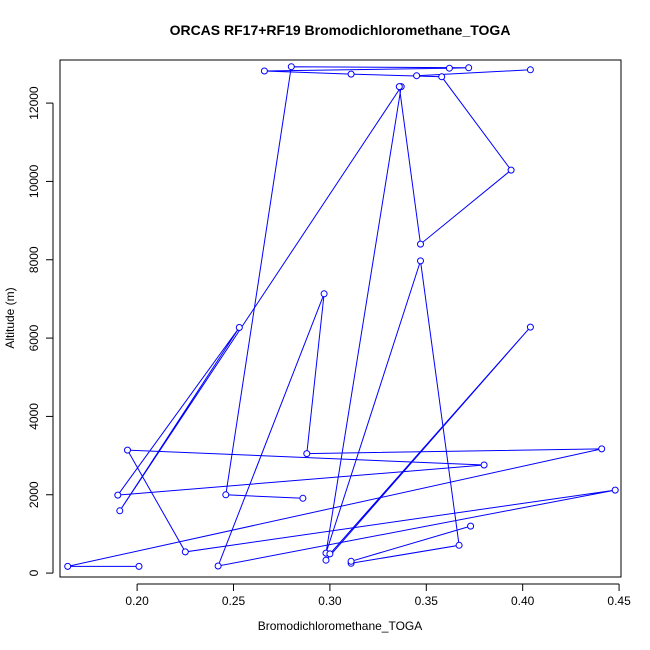 The image size is (650, 650). I want to click on y-tick-label: 4000, so click(34, 416).